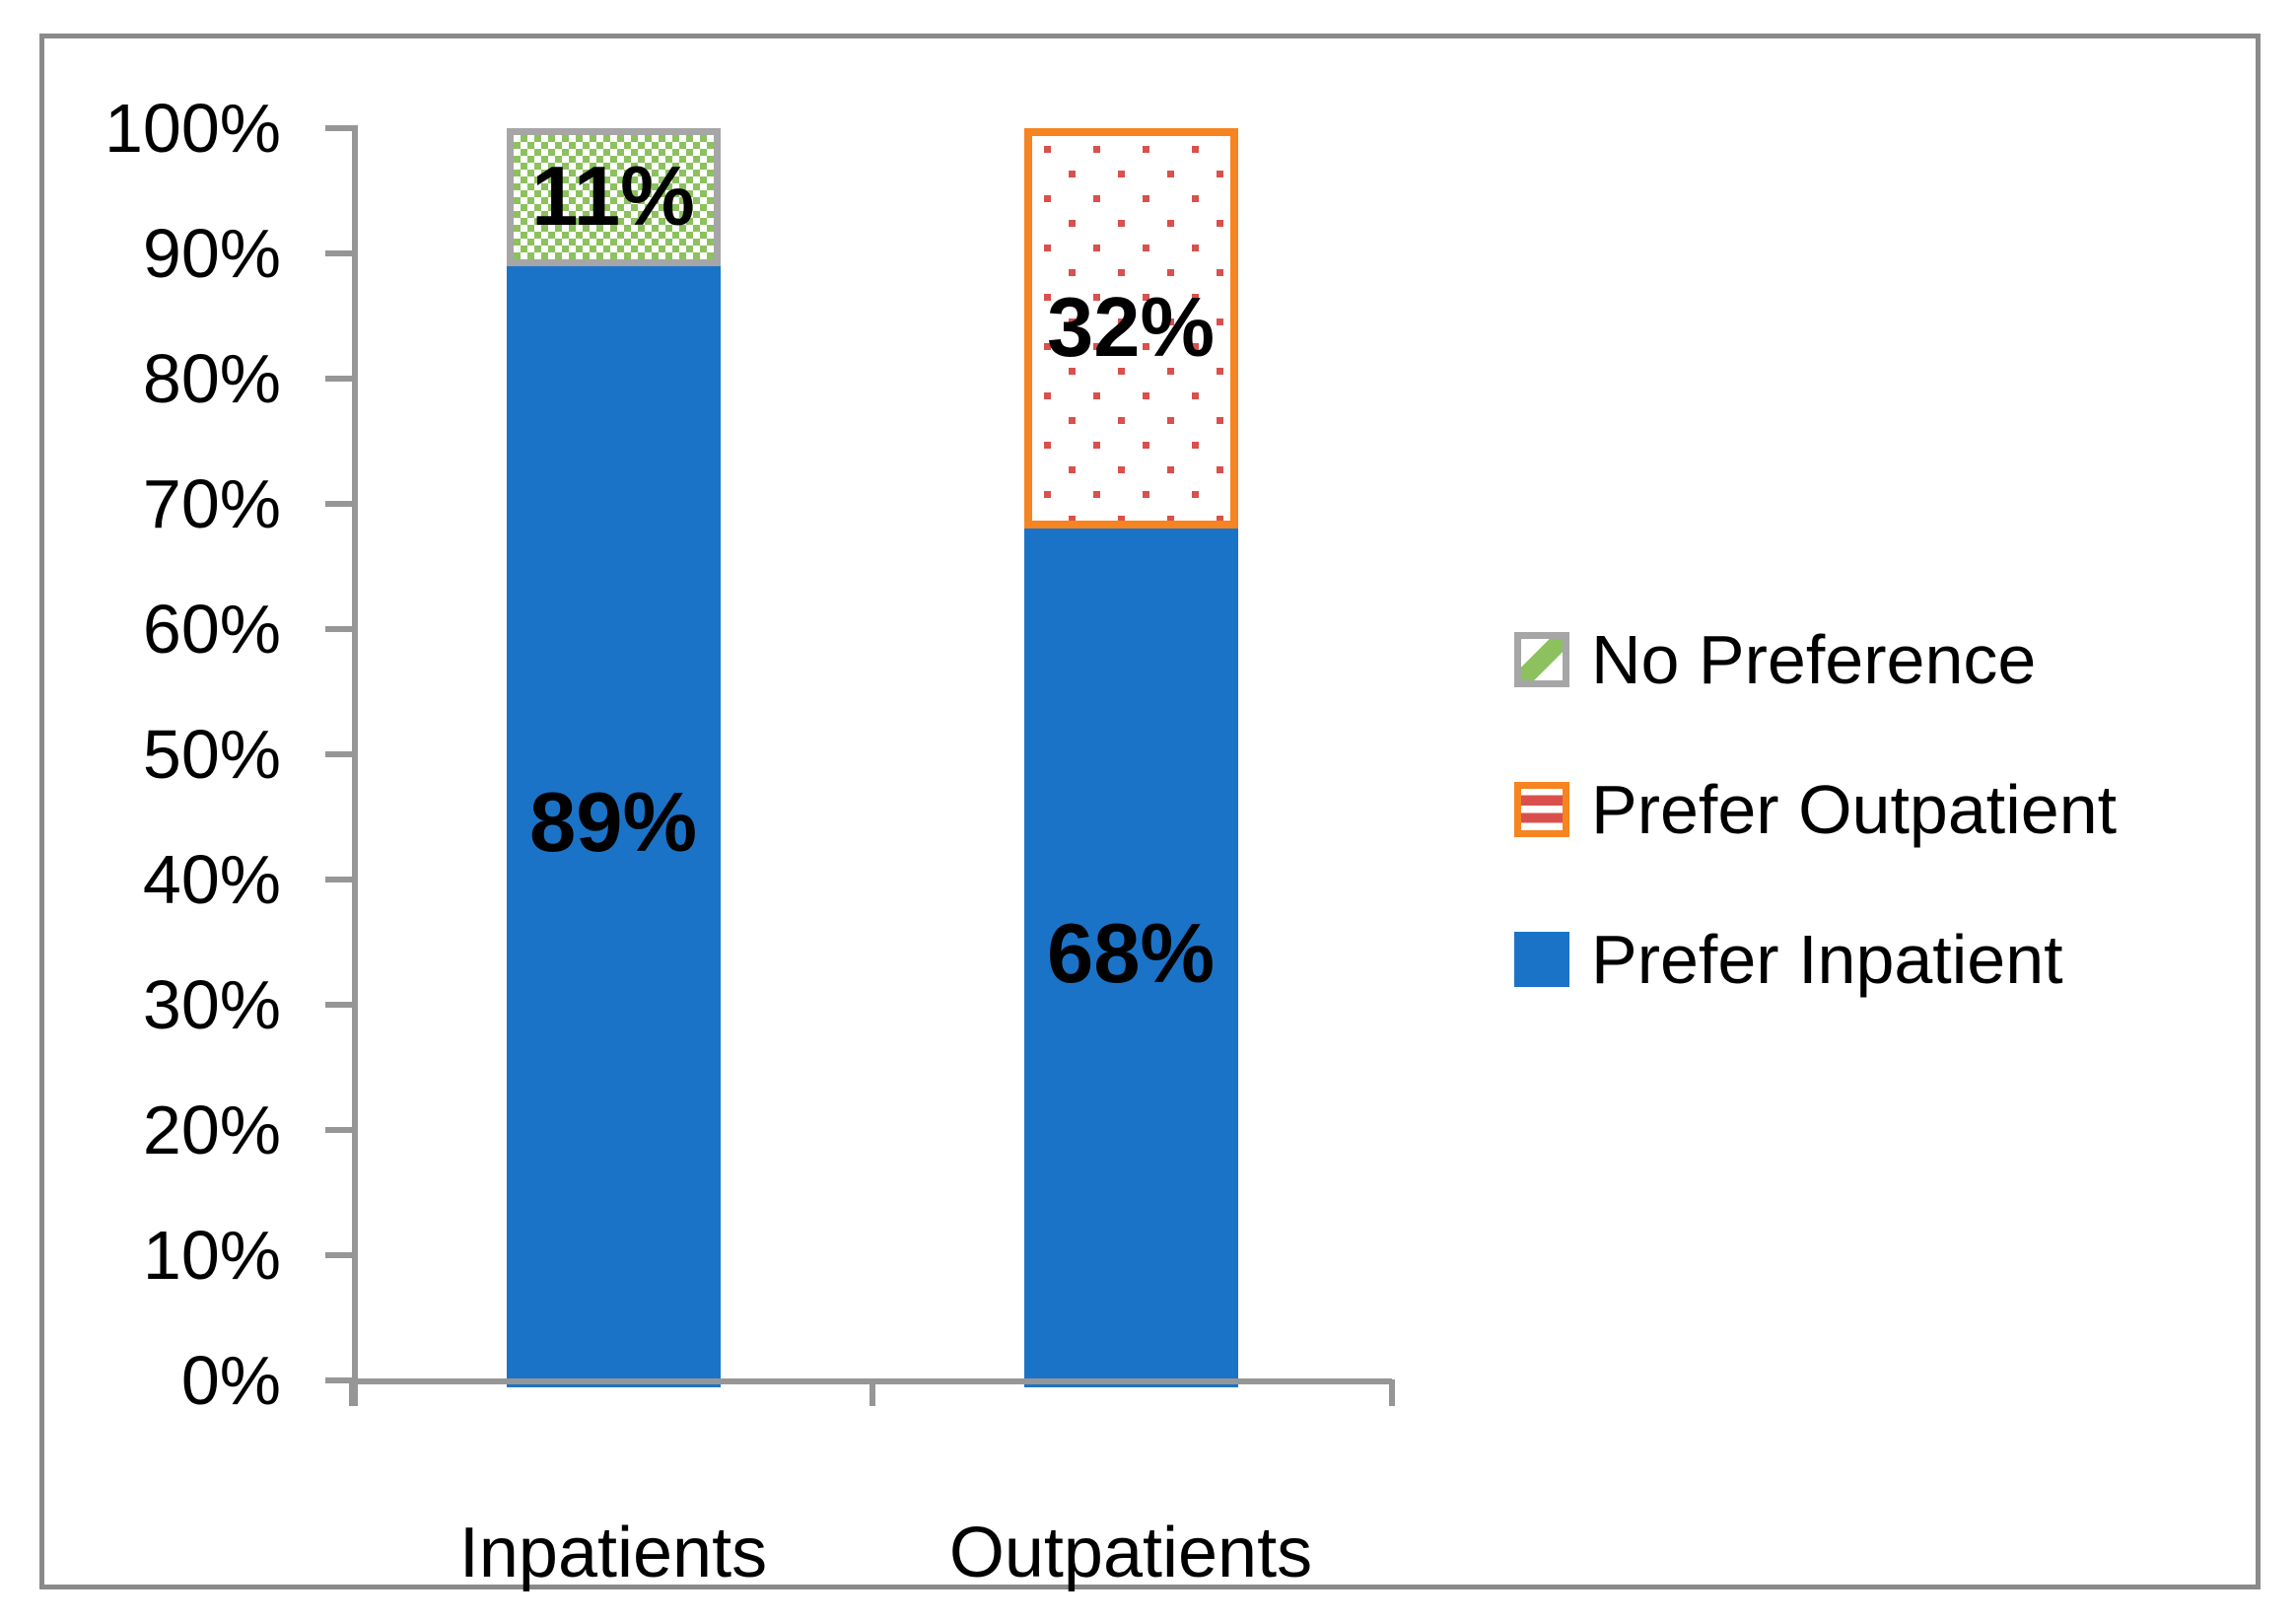  I want to click on legend-label-prefer-inpatient: Prefer Inpatient, so click(1827, 959).